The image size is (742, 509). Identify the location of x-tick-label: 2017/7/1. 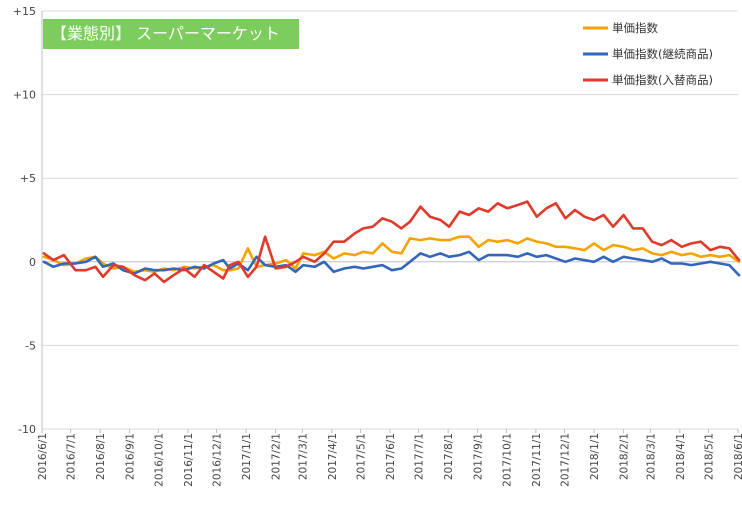
(420, 456).